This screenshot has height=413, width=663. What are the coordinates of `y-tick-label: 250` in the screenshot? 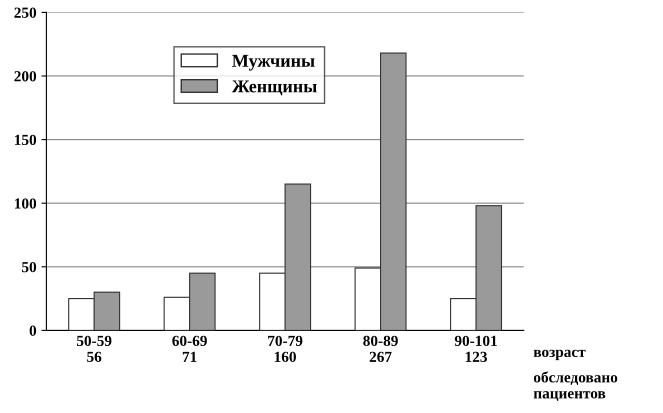 It's located at (25, 13).